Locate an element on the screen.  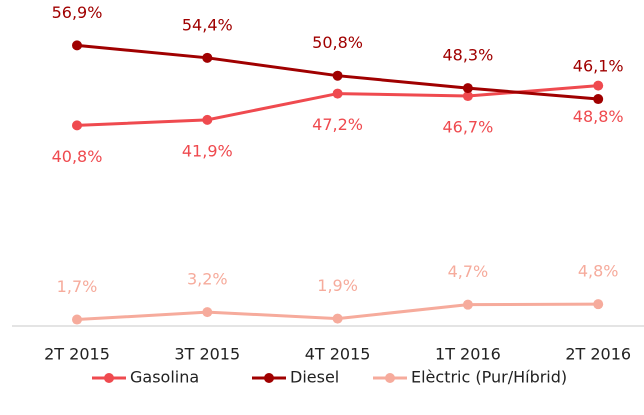
data-label: 50,8% is located at coordinates (337, 42).